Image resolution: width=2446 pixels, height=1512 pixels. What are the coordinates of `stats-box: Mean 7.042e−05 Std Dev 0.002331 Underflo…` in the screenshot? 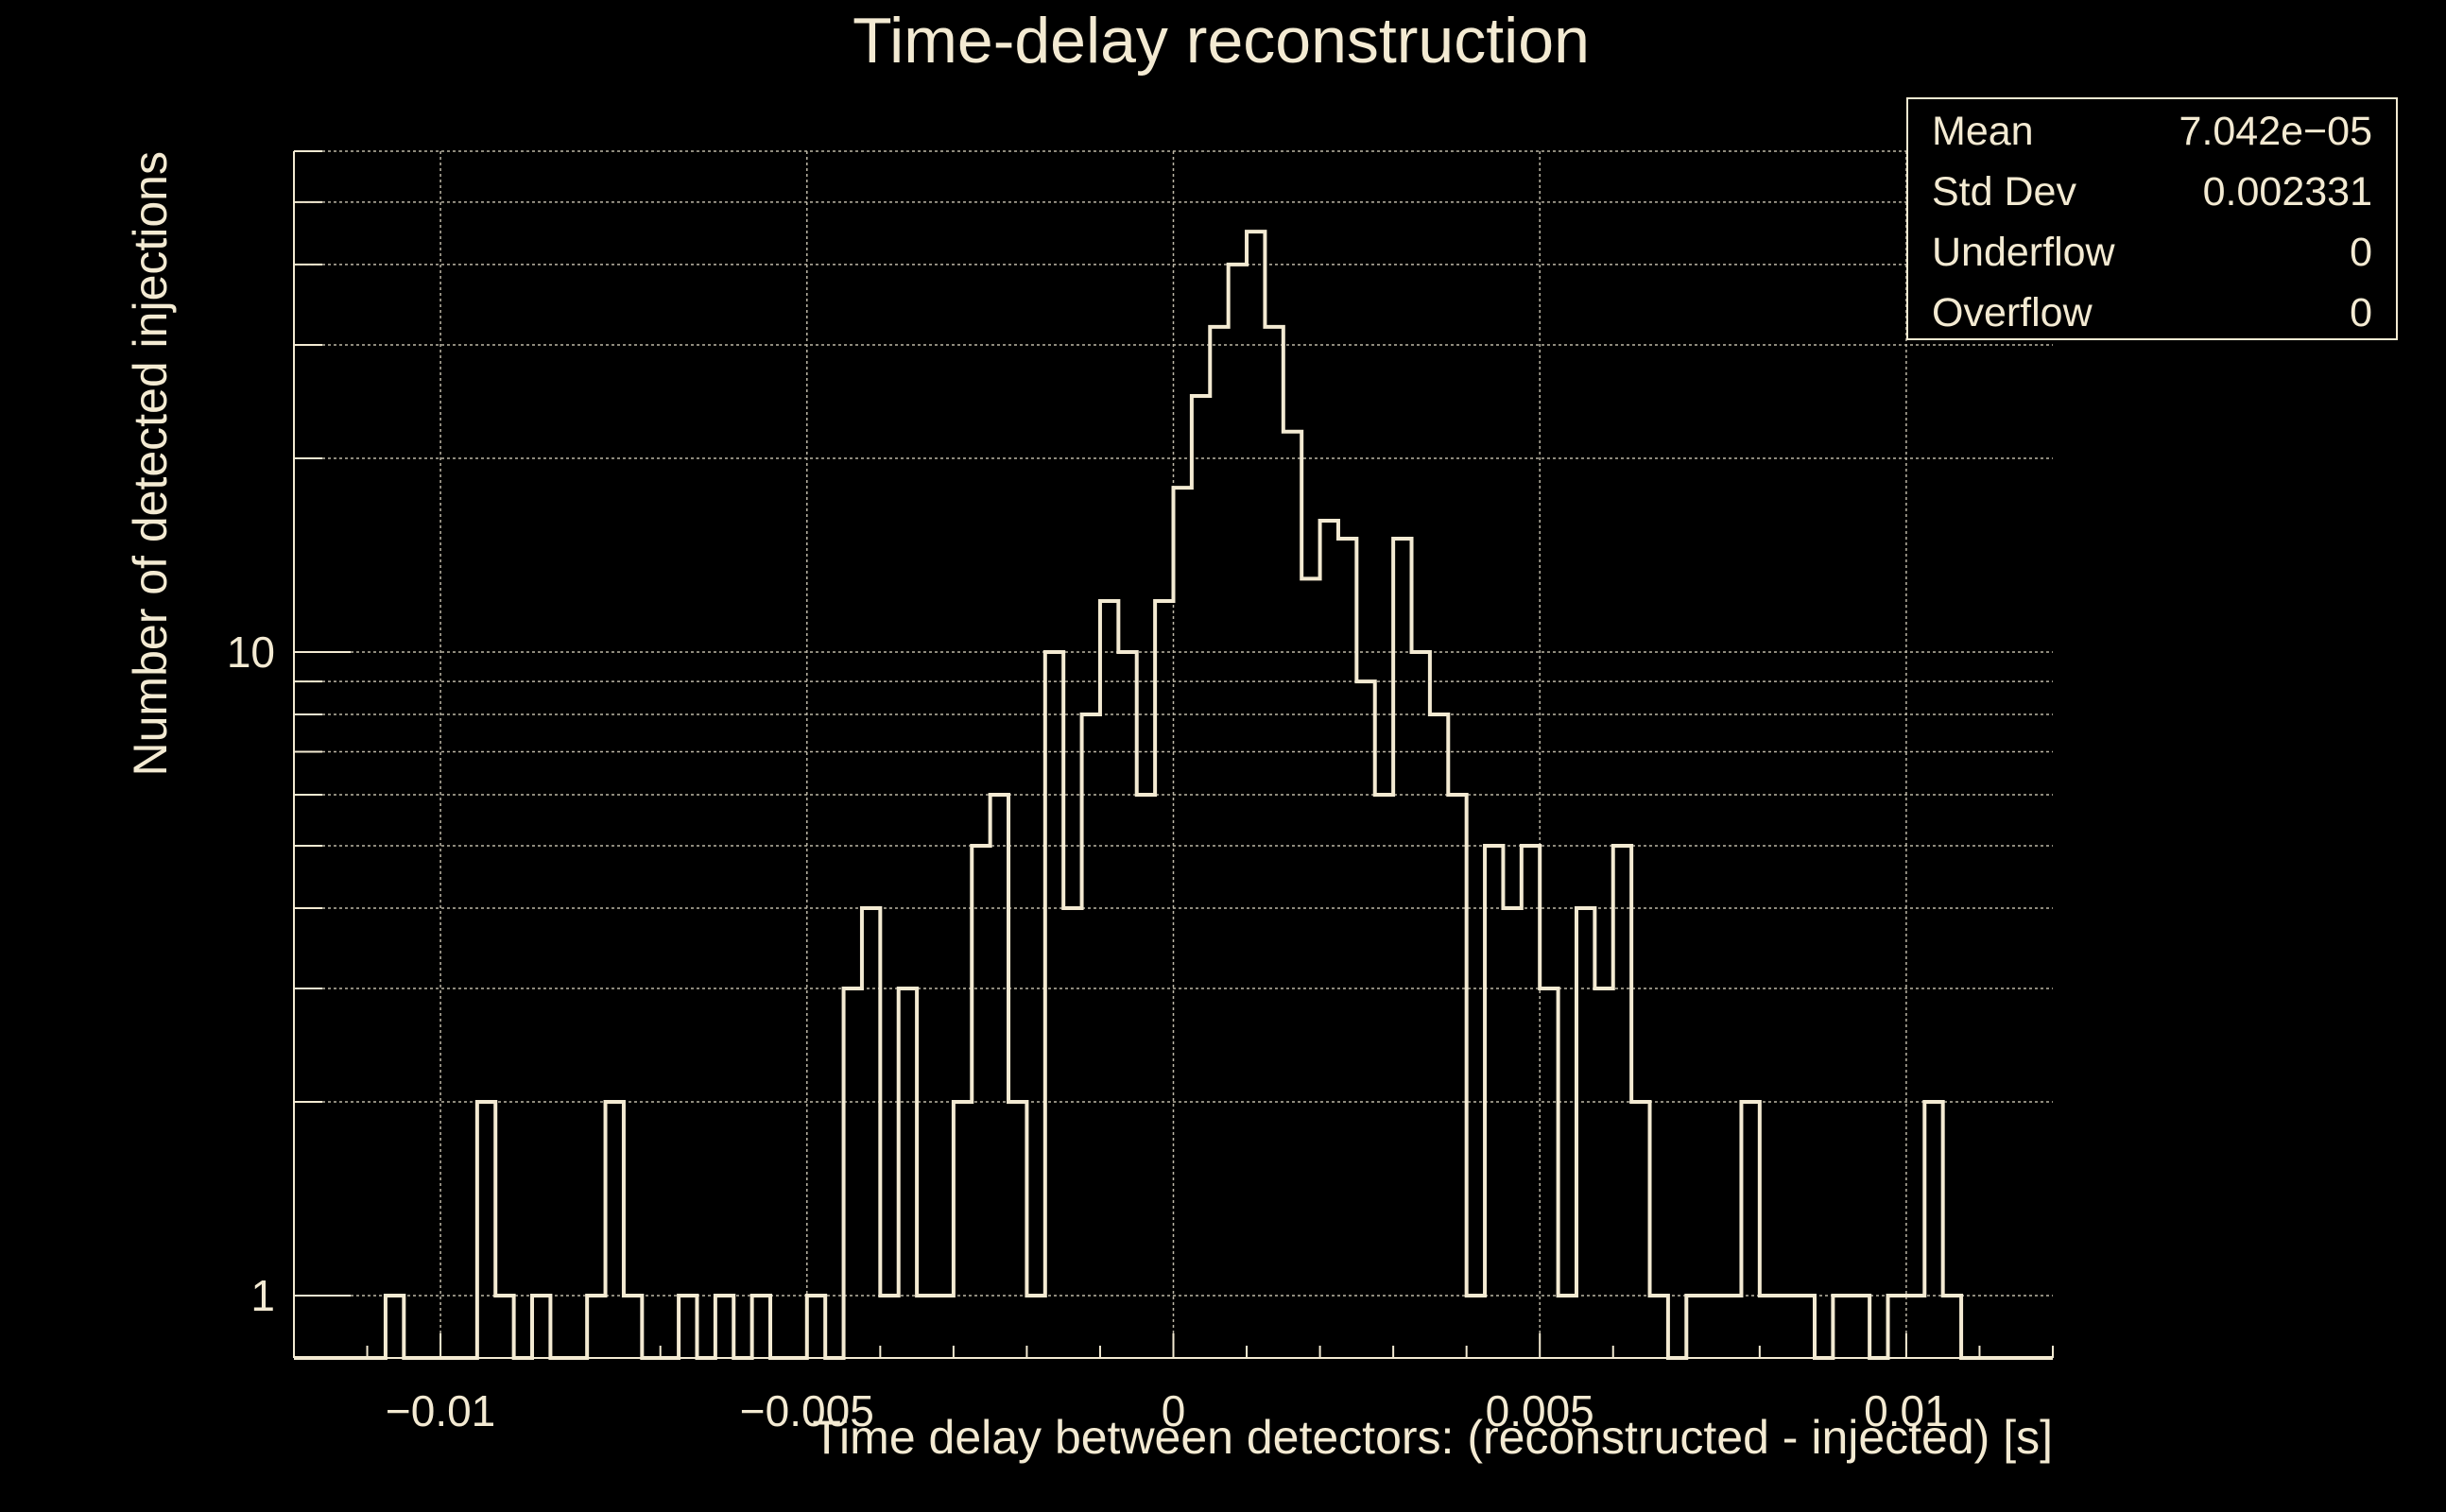 It's located at (2152, 218).